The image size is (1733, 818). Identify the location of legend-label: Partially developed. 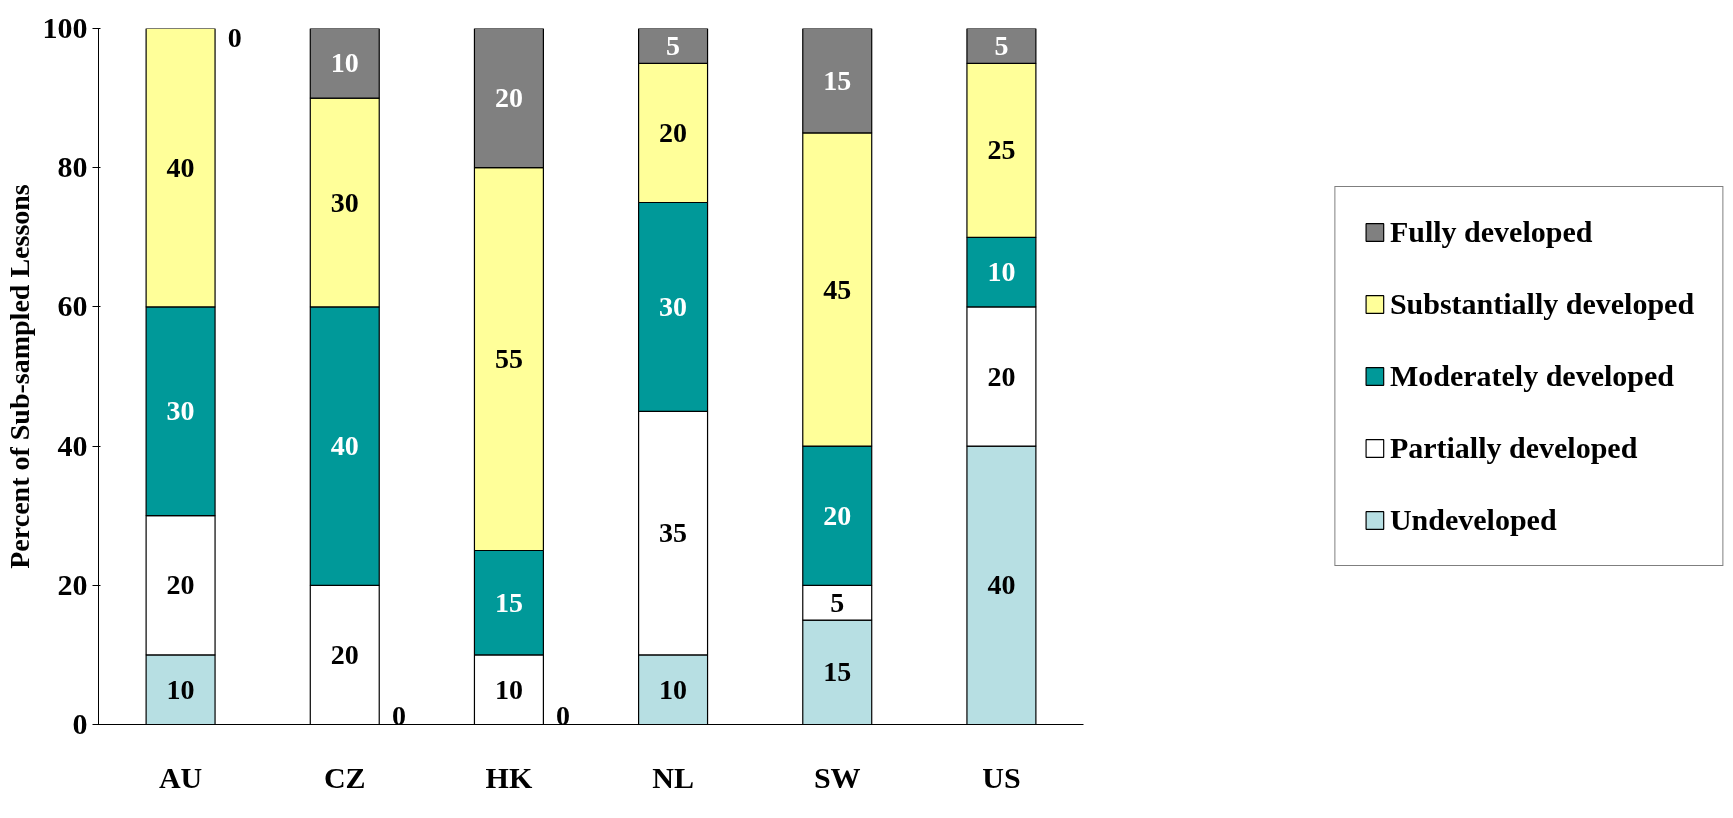
(1513, 448).